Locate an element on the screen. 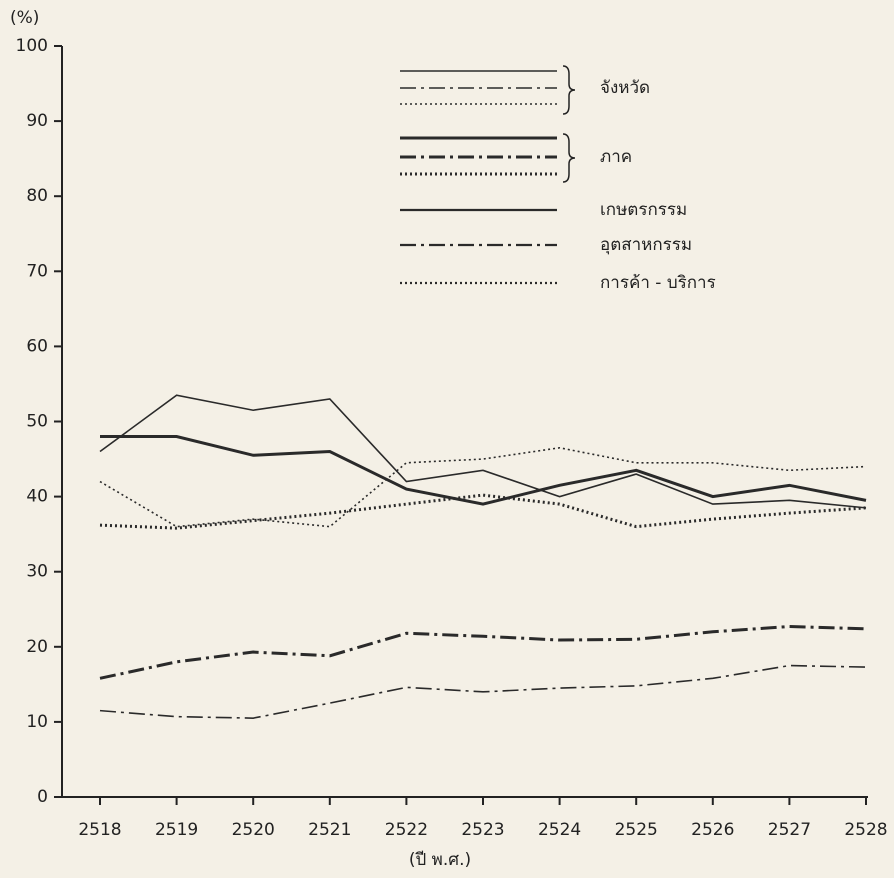 The height and width of the screenshot is (878, 894). y-tick-label: 40 is located at coordinates (37, 497).